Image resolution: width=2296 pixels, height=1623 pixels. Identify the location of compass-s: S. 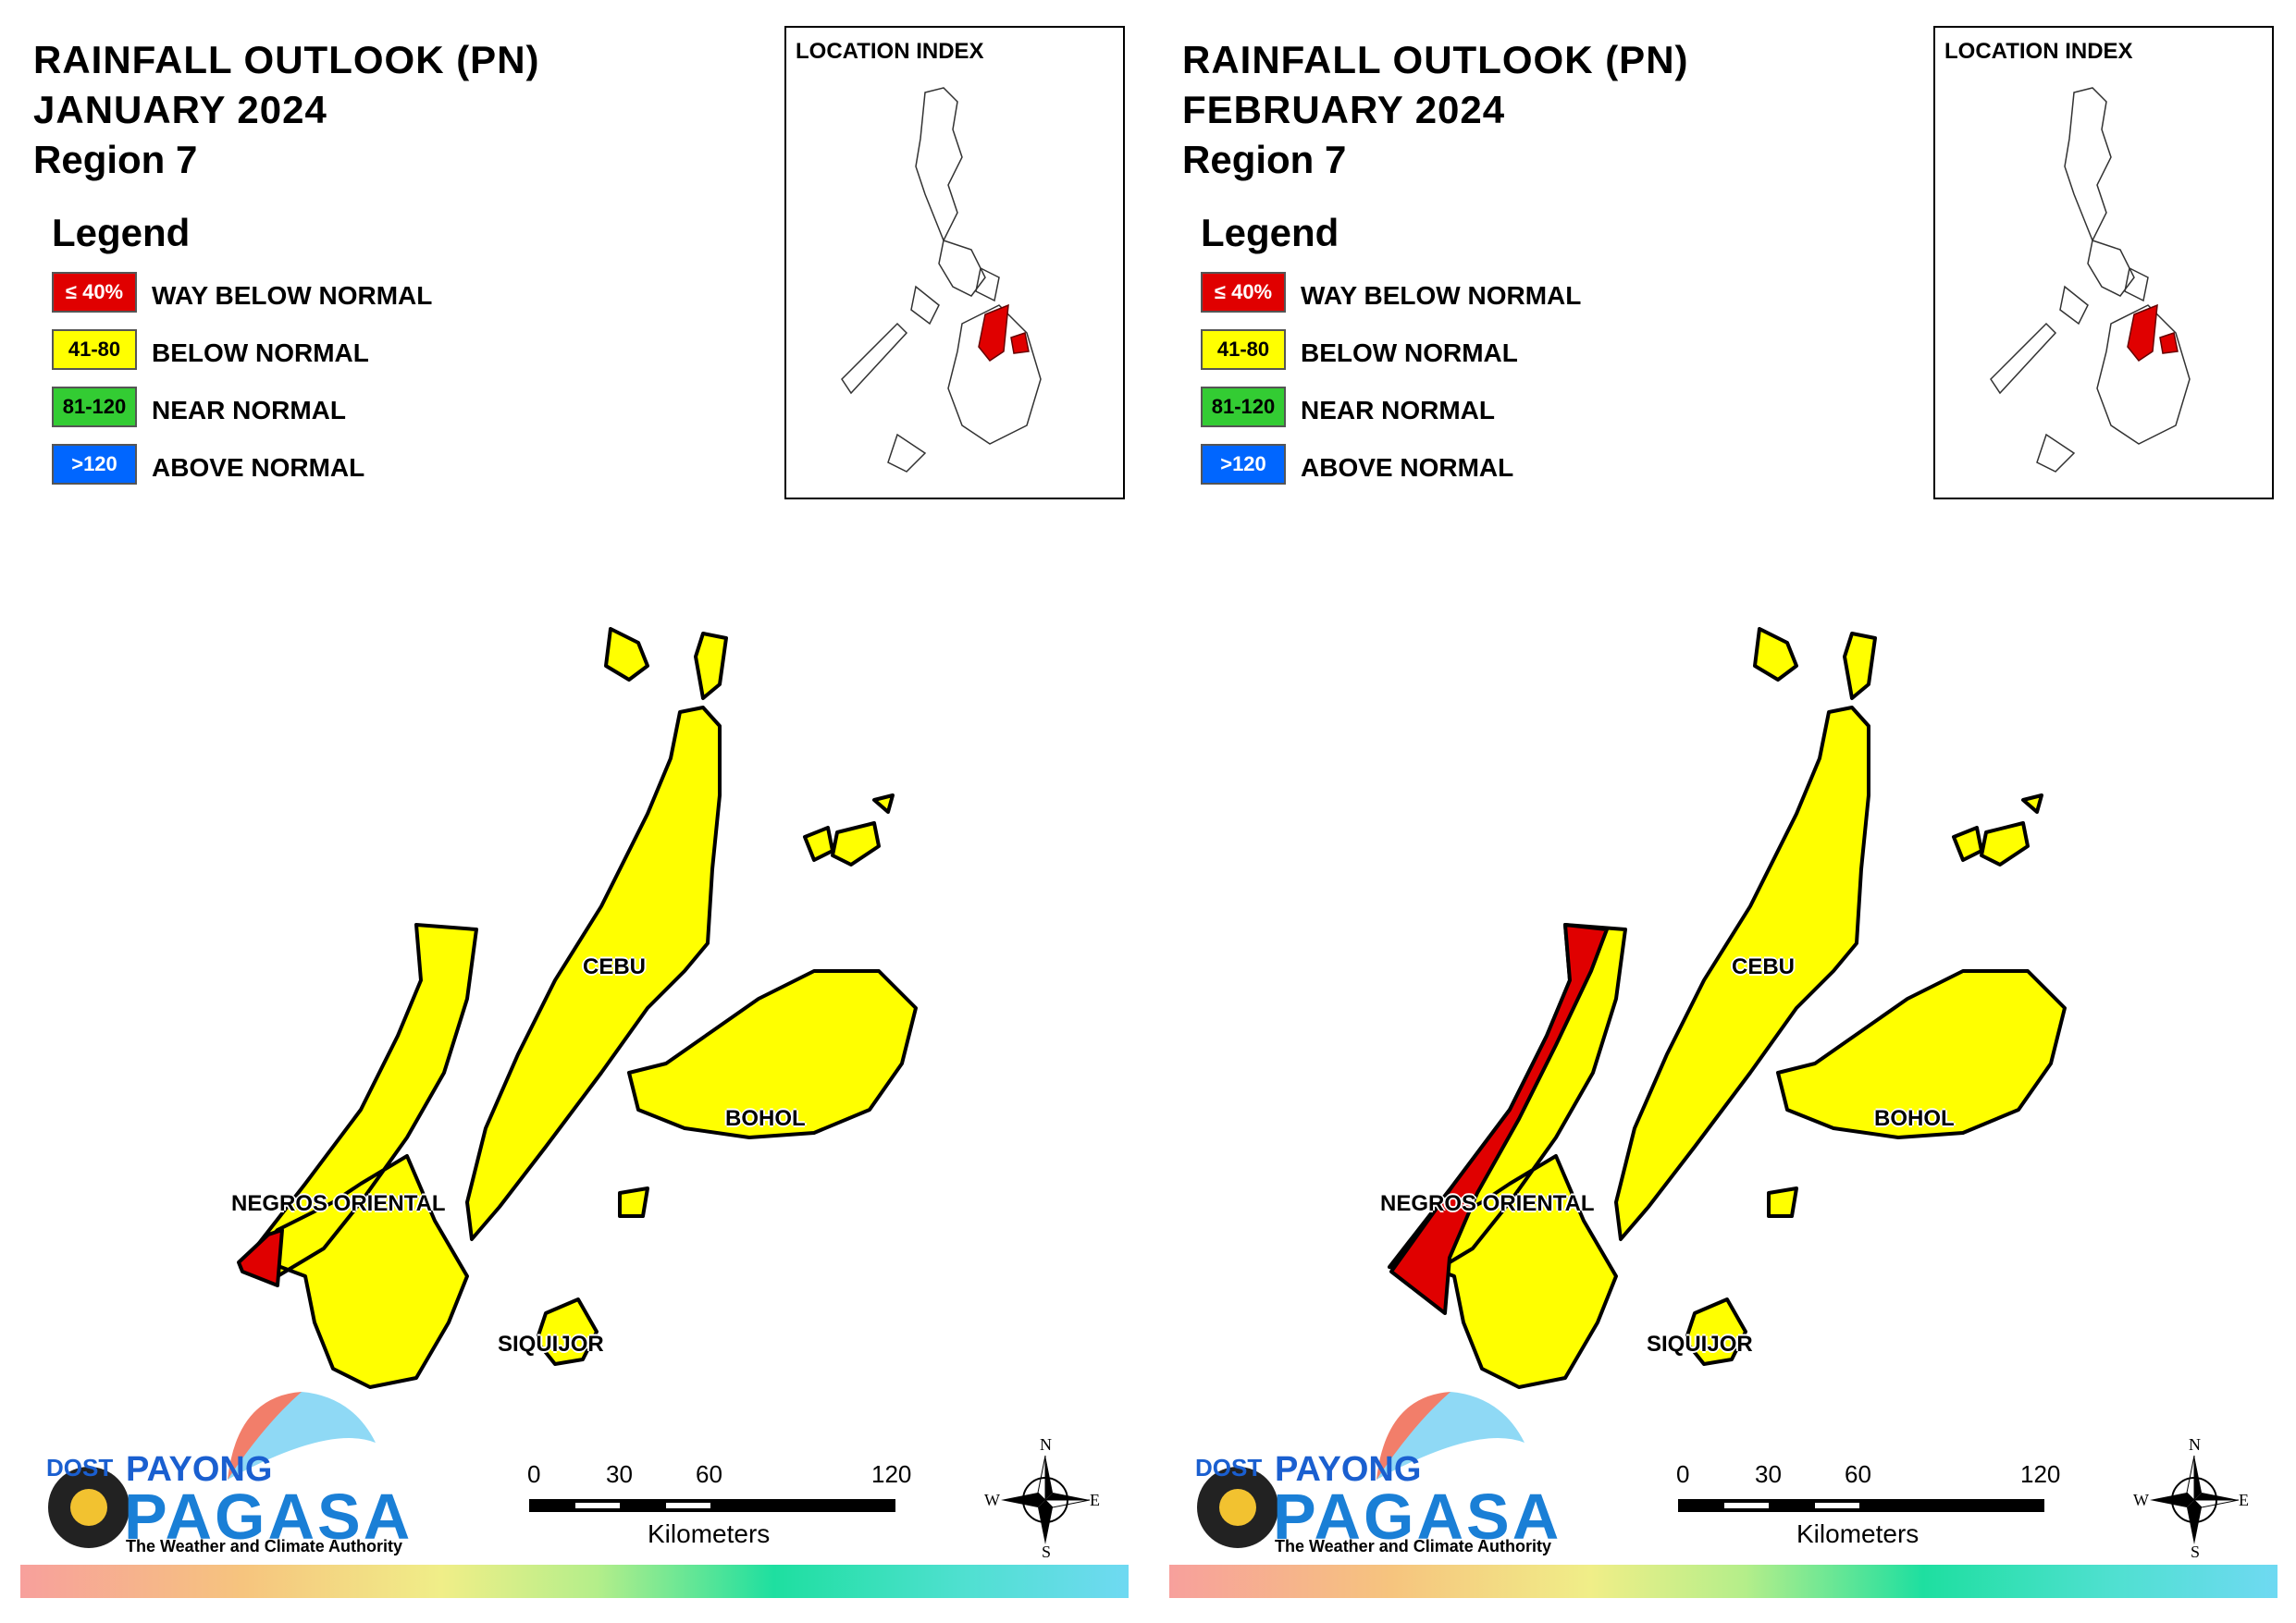
(1047, 1552).